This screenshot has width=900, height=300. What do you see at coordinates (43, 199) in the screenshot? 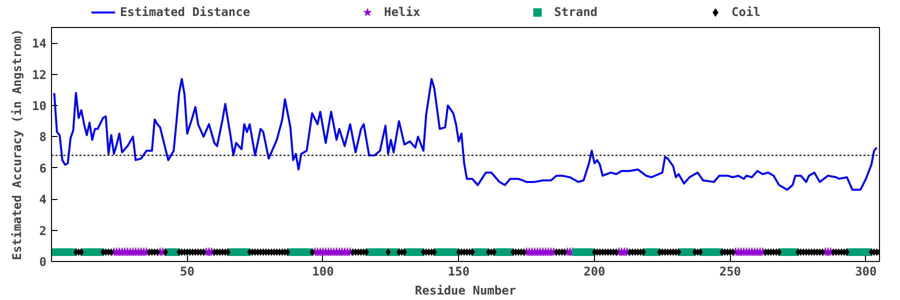
I see `y-tick-label: 4` at bounding box center [43, 199].